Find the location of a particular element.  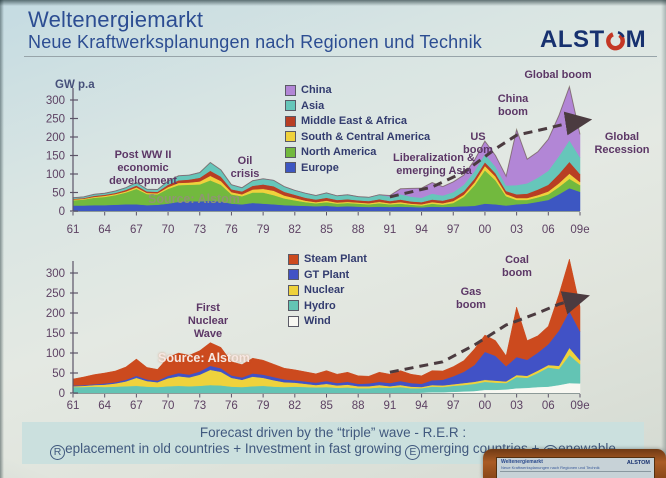

legend-item-gt-plant: GT Plant is located at coordinates (327, 275).